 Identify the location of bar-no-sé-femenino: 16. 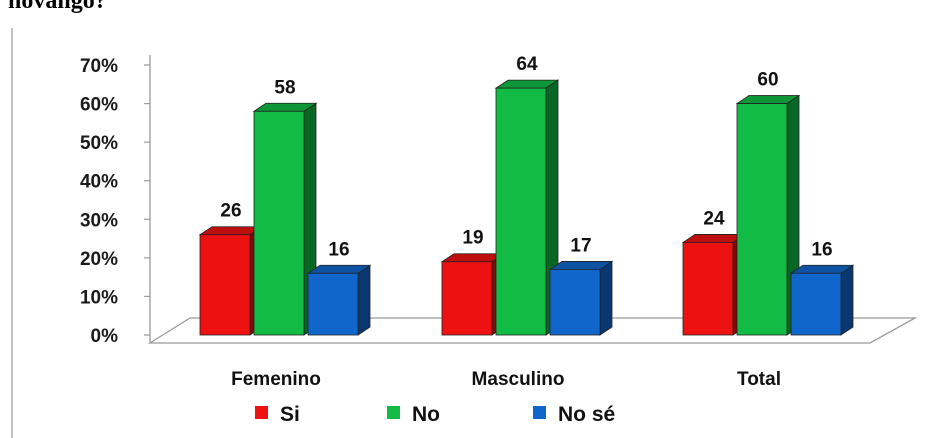
(339, 287).